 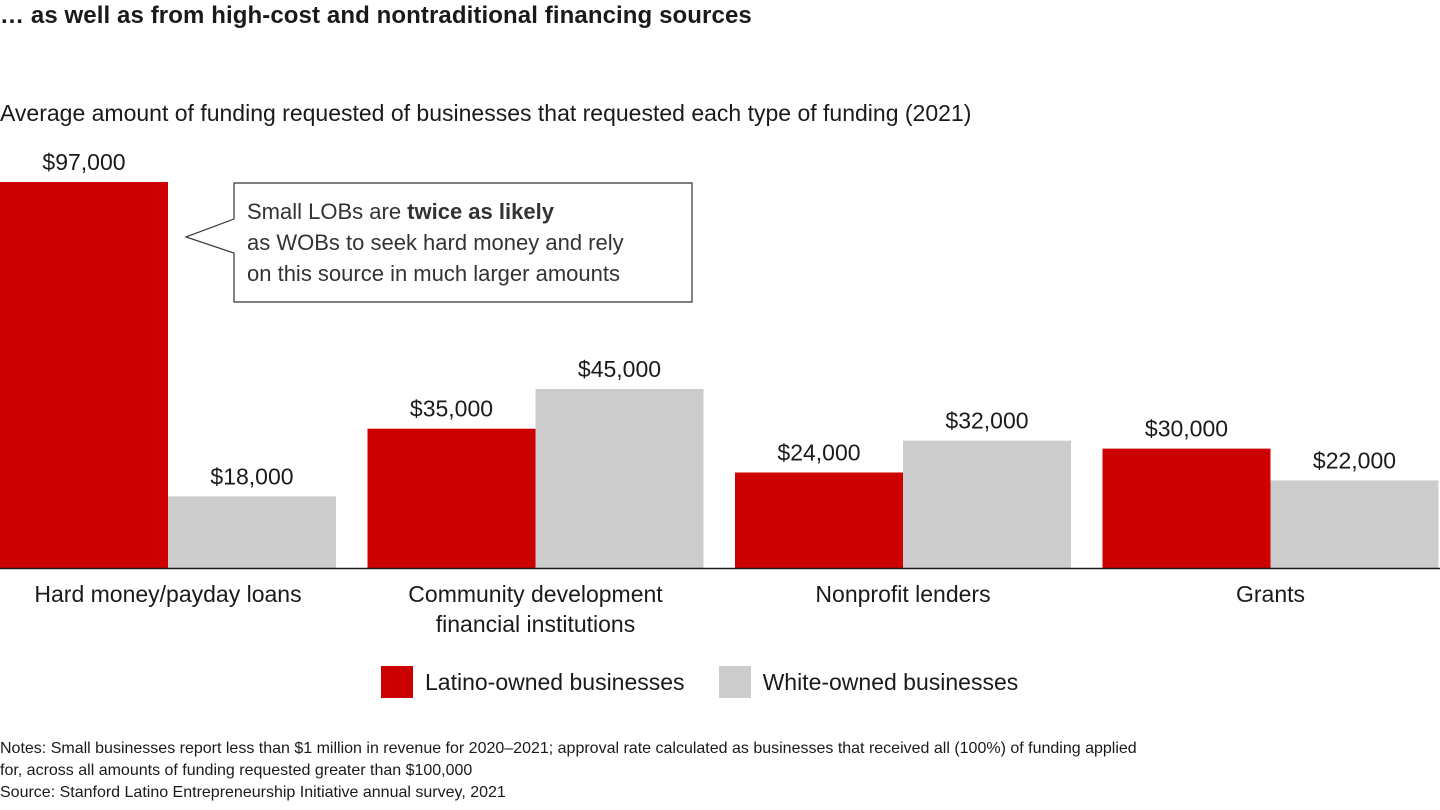 I want to click on data-label-latino-1: $35,000, so click(x=451, y=409).